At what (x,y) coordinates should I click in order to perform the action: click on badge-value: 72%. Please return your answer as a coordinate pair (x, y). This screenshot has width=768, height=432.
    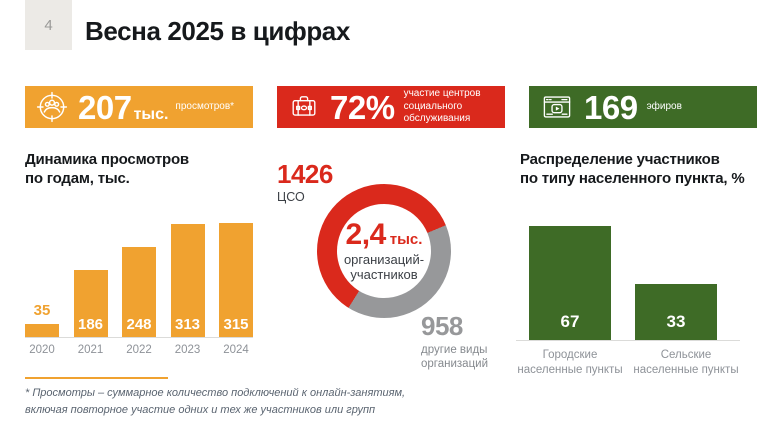
    Looking at the image, I should click on (362, 107).